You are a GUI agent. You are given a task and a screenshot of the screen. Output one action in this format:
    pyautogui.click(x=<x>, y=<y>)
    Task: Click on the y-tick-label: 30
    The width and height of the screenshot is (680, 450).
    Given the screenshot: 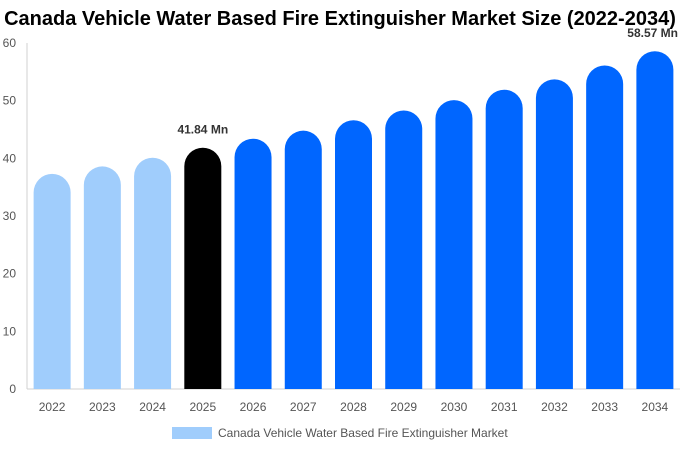 What is the action you would take?
    pyautogui.click(x=10, y=216)
    